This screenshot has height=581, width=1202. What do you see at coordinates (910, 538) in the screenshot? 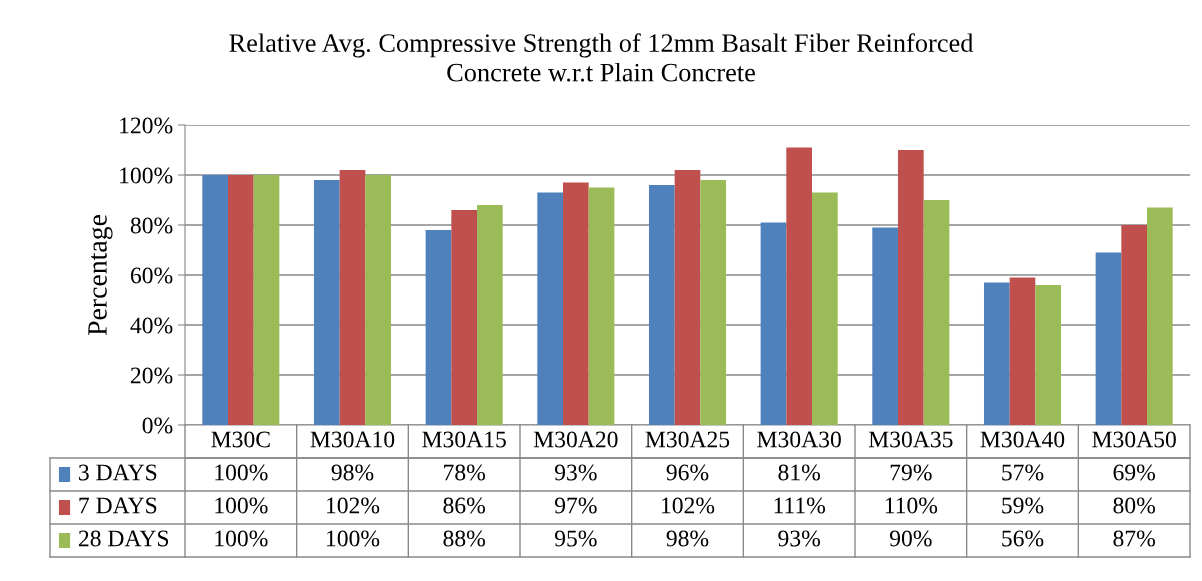
I see `data-label: 90%` at bounding box center [910, 538].